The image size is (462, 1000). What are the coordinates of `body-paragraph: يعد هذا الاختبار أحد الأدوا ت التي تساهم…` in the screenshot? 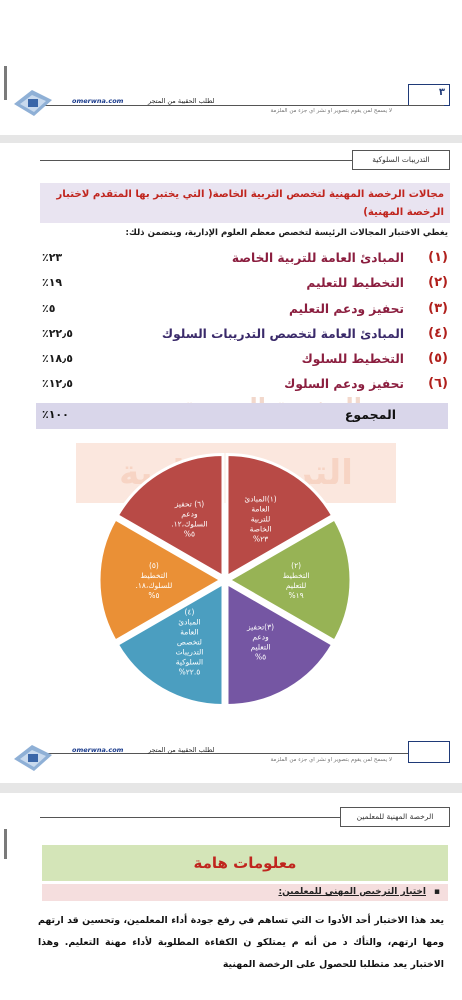 It's located at (241, 942).